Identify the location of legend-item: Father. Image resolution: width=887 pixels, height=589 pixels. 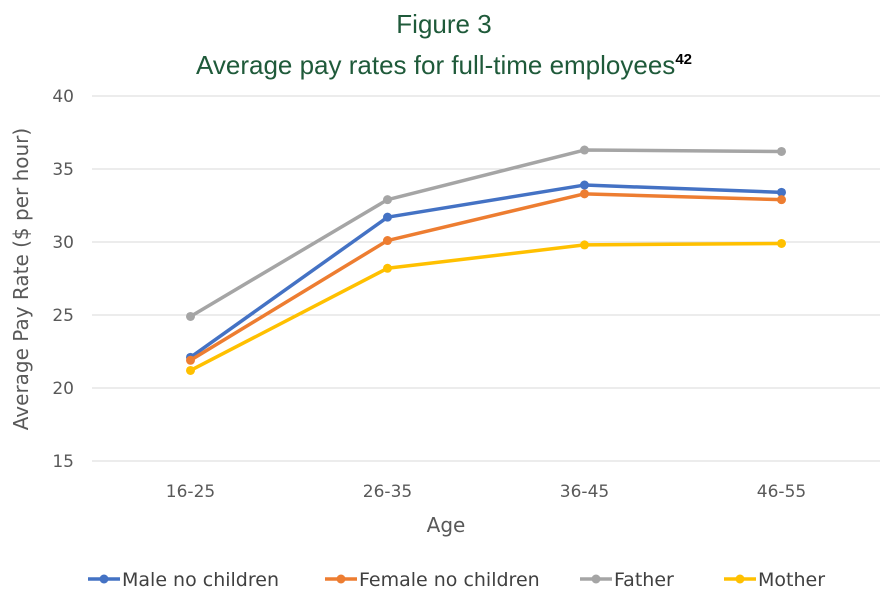
(627, 579).